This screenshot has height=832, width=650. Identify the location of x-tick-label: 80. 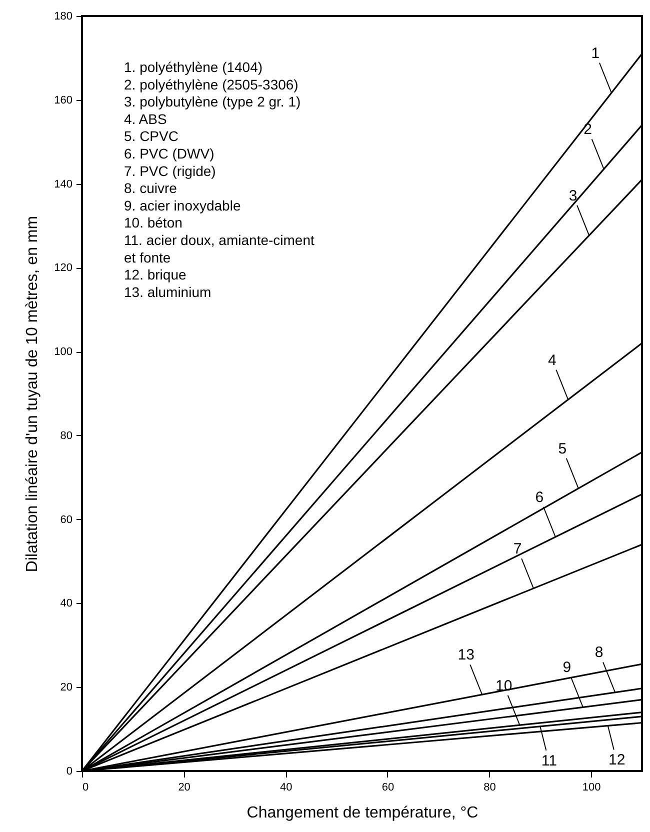
(490, 788).